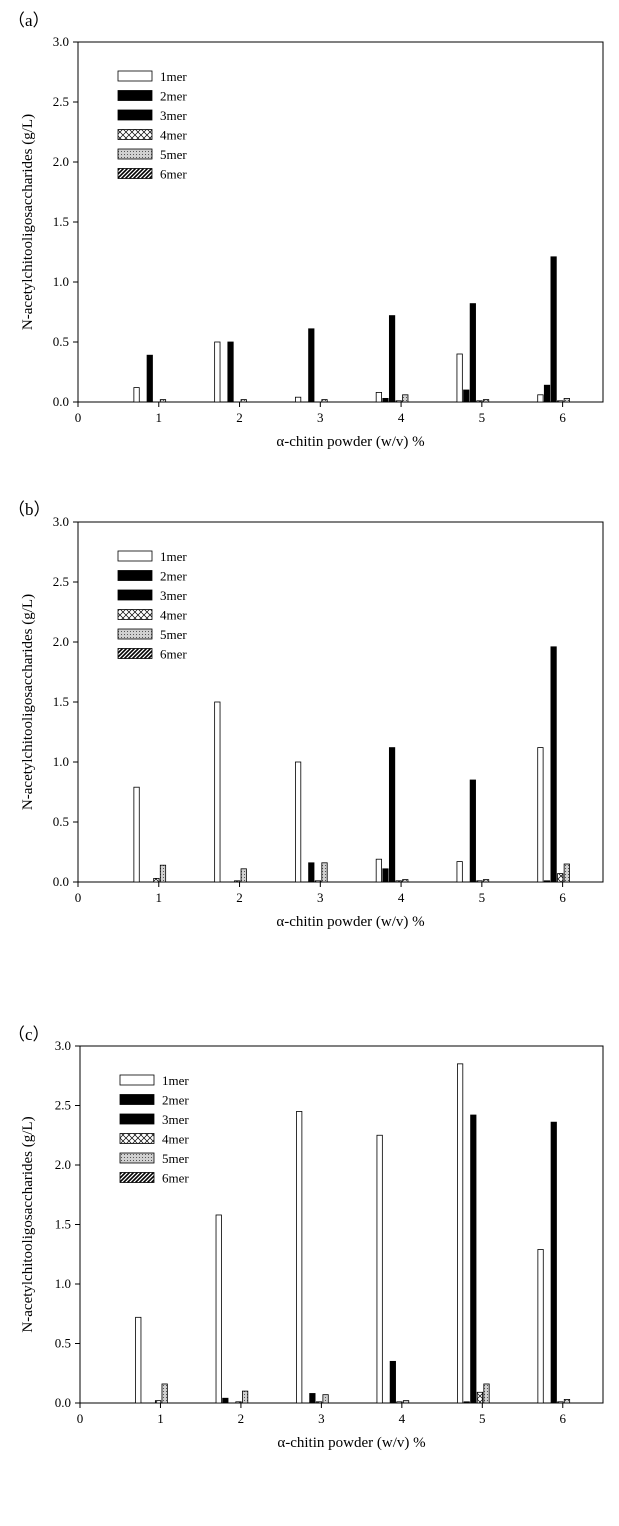 This screenshot has height=1526, width=619. What do you see at coordinates (173, 96) in the screenshot?
I see `legend-label: 2mer` at bounding box center [173, 96].